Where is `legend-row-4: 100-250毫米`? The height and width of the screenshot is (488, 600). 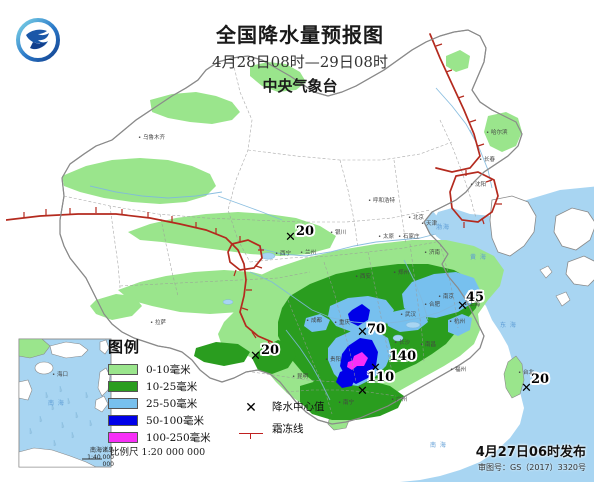 legend-row-4: 100-250毫米 is located at coordinates (188, 437).